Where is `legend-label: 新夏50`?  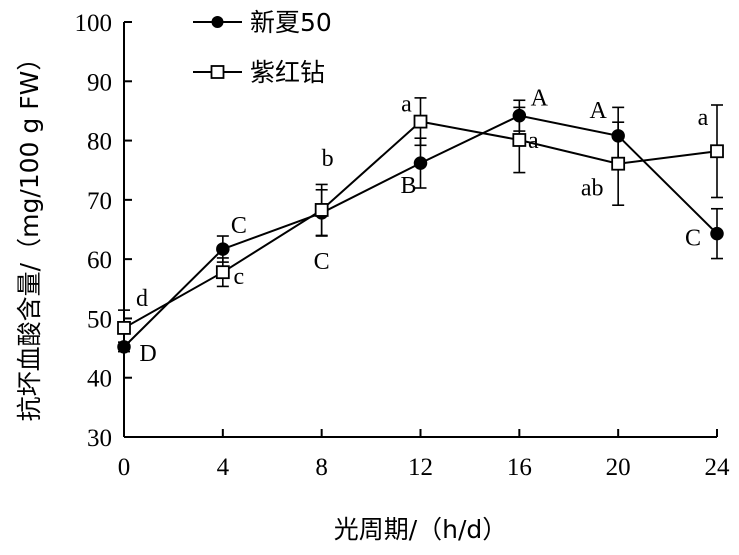
legend-label: 新夏50 is located at coordinates (291, 22).